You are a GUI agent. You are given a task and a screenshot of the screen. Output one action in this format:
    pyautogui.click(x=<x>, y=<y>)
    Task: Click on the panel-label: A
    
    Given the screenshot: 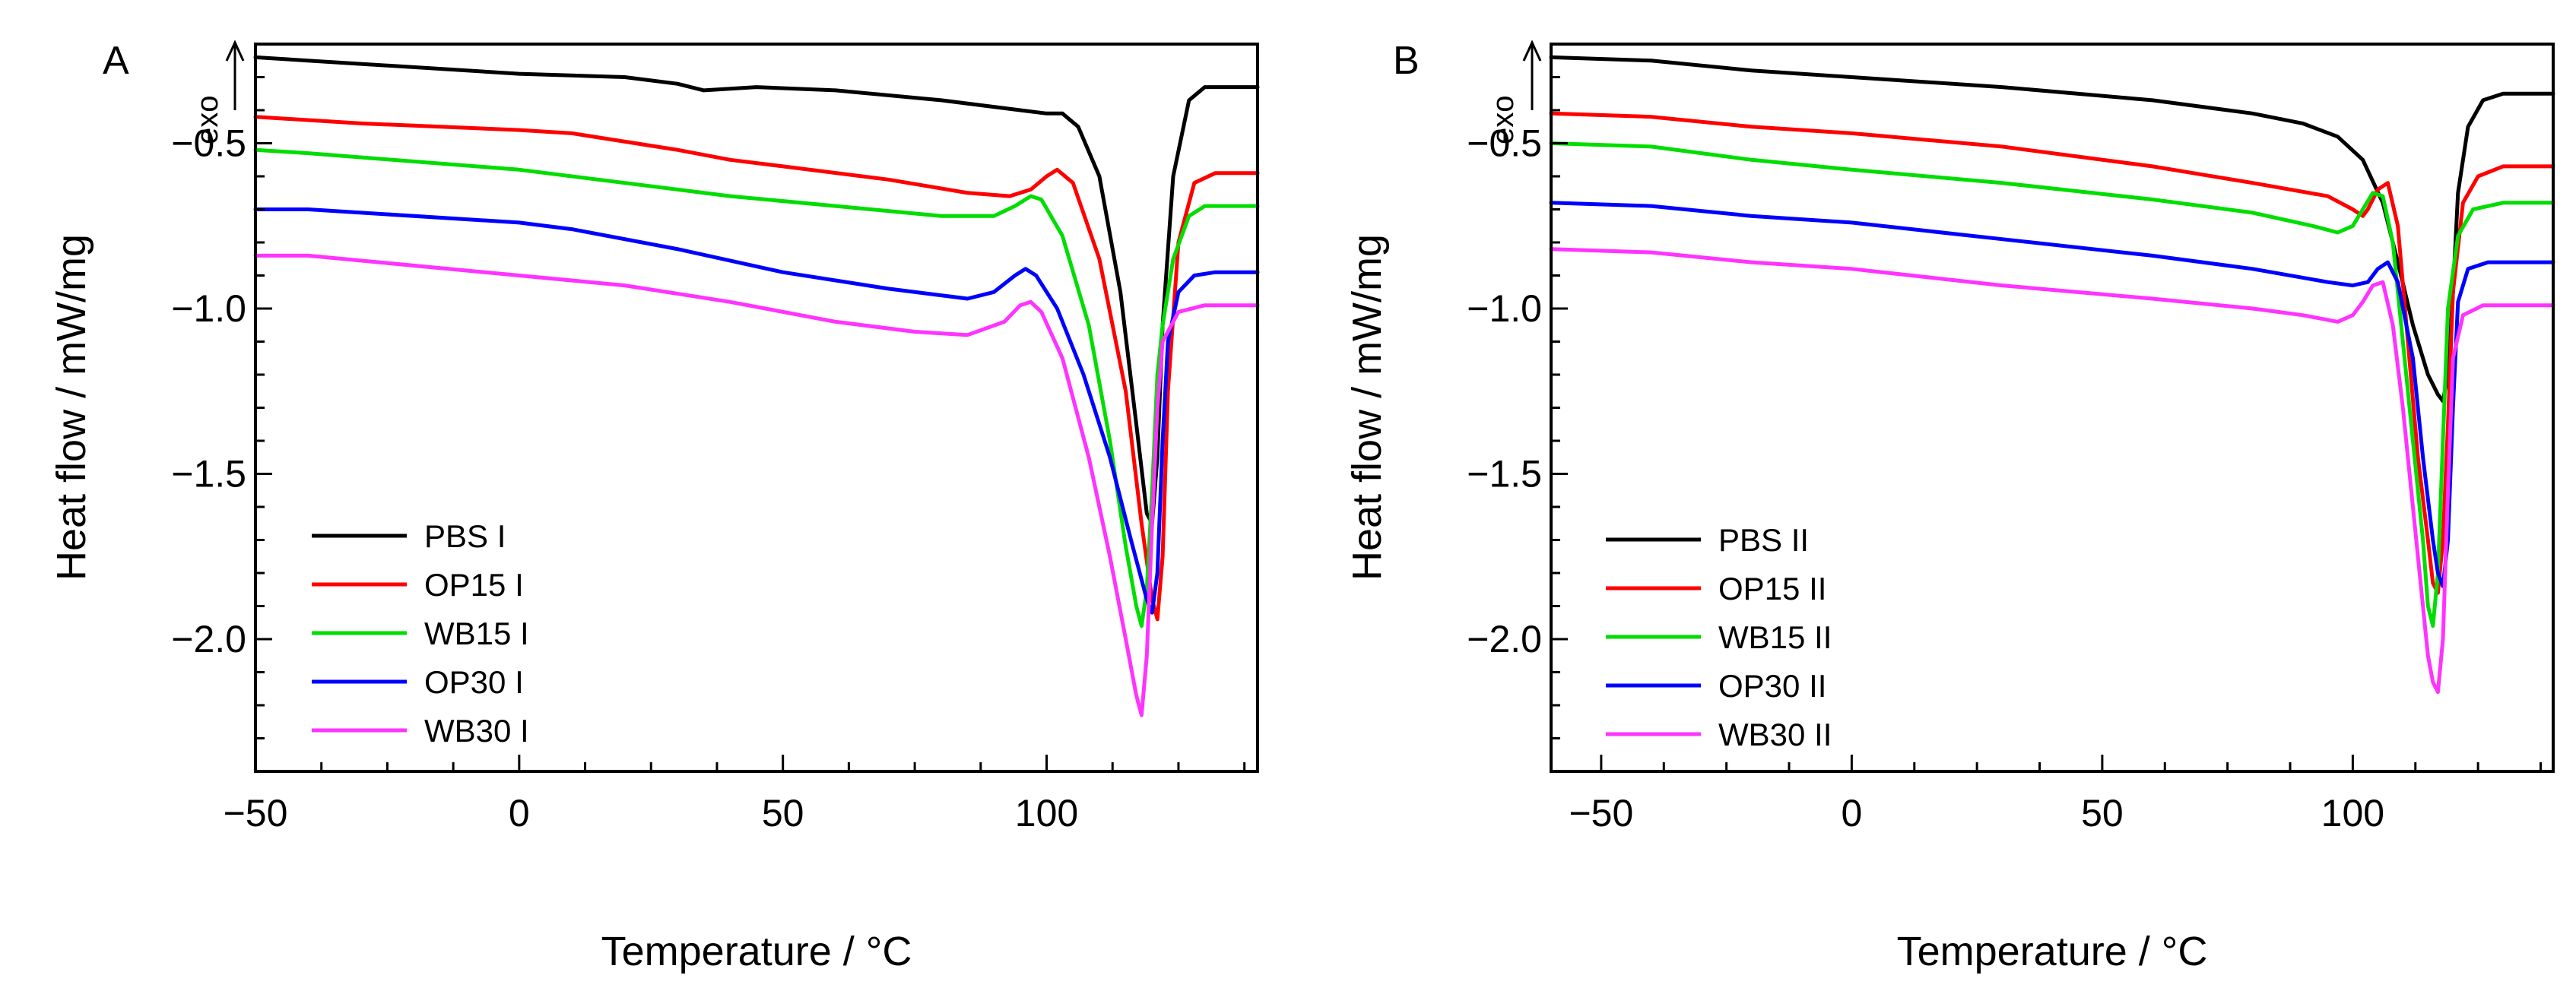 What is the action you would take?
    pyautogui.click(x=116, y=61)
    